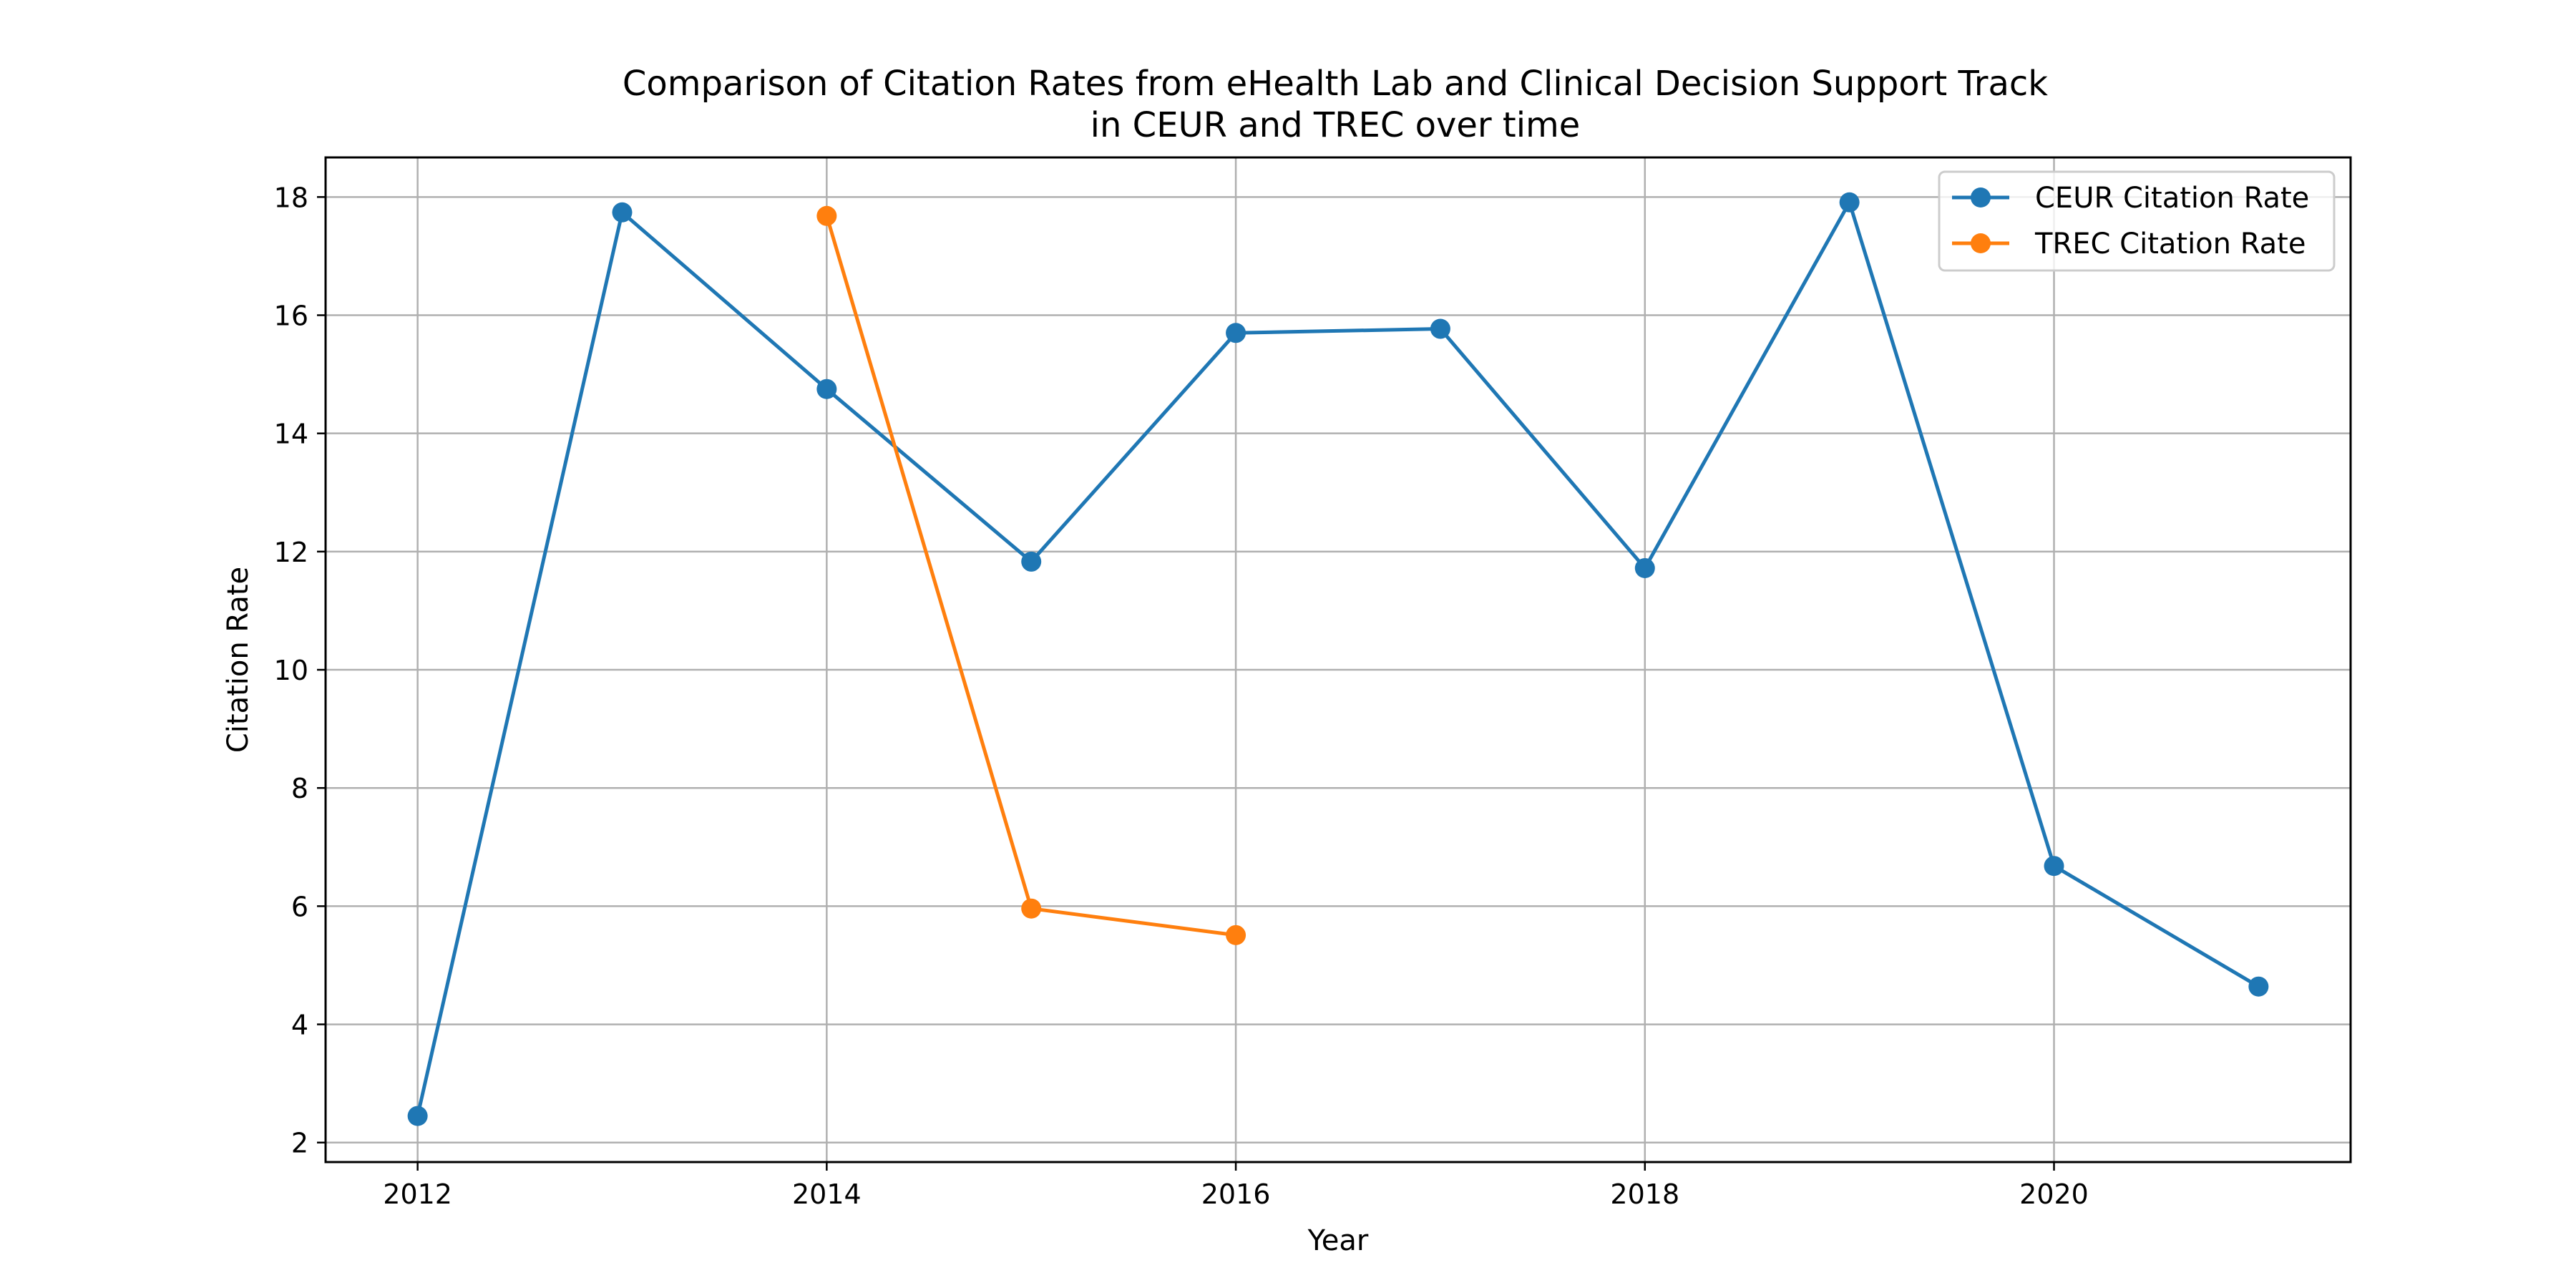 The image size is (2576, 1288). Describe the element at coordinates (1336, 125) in the screenshot. I see `chart-title-line-2: in CEUR and TREC over time` at that location.